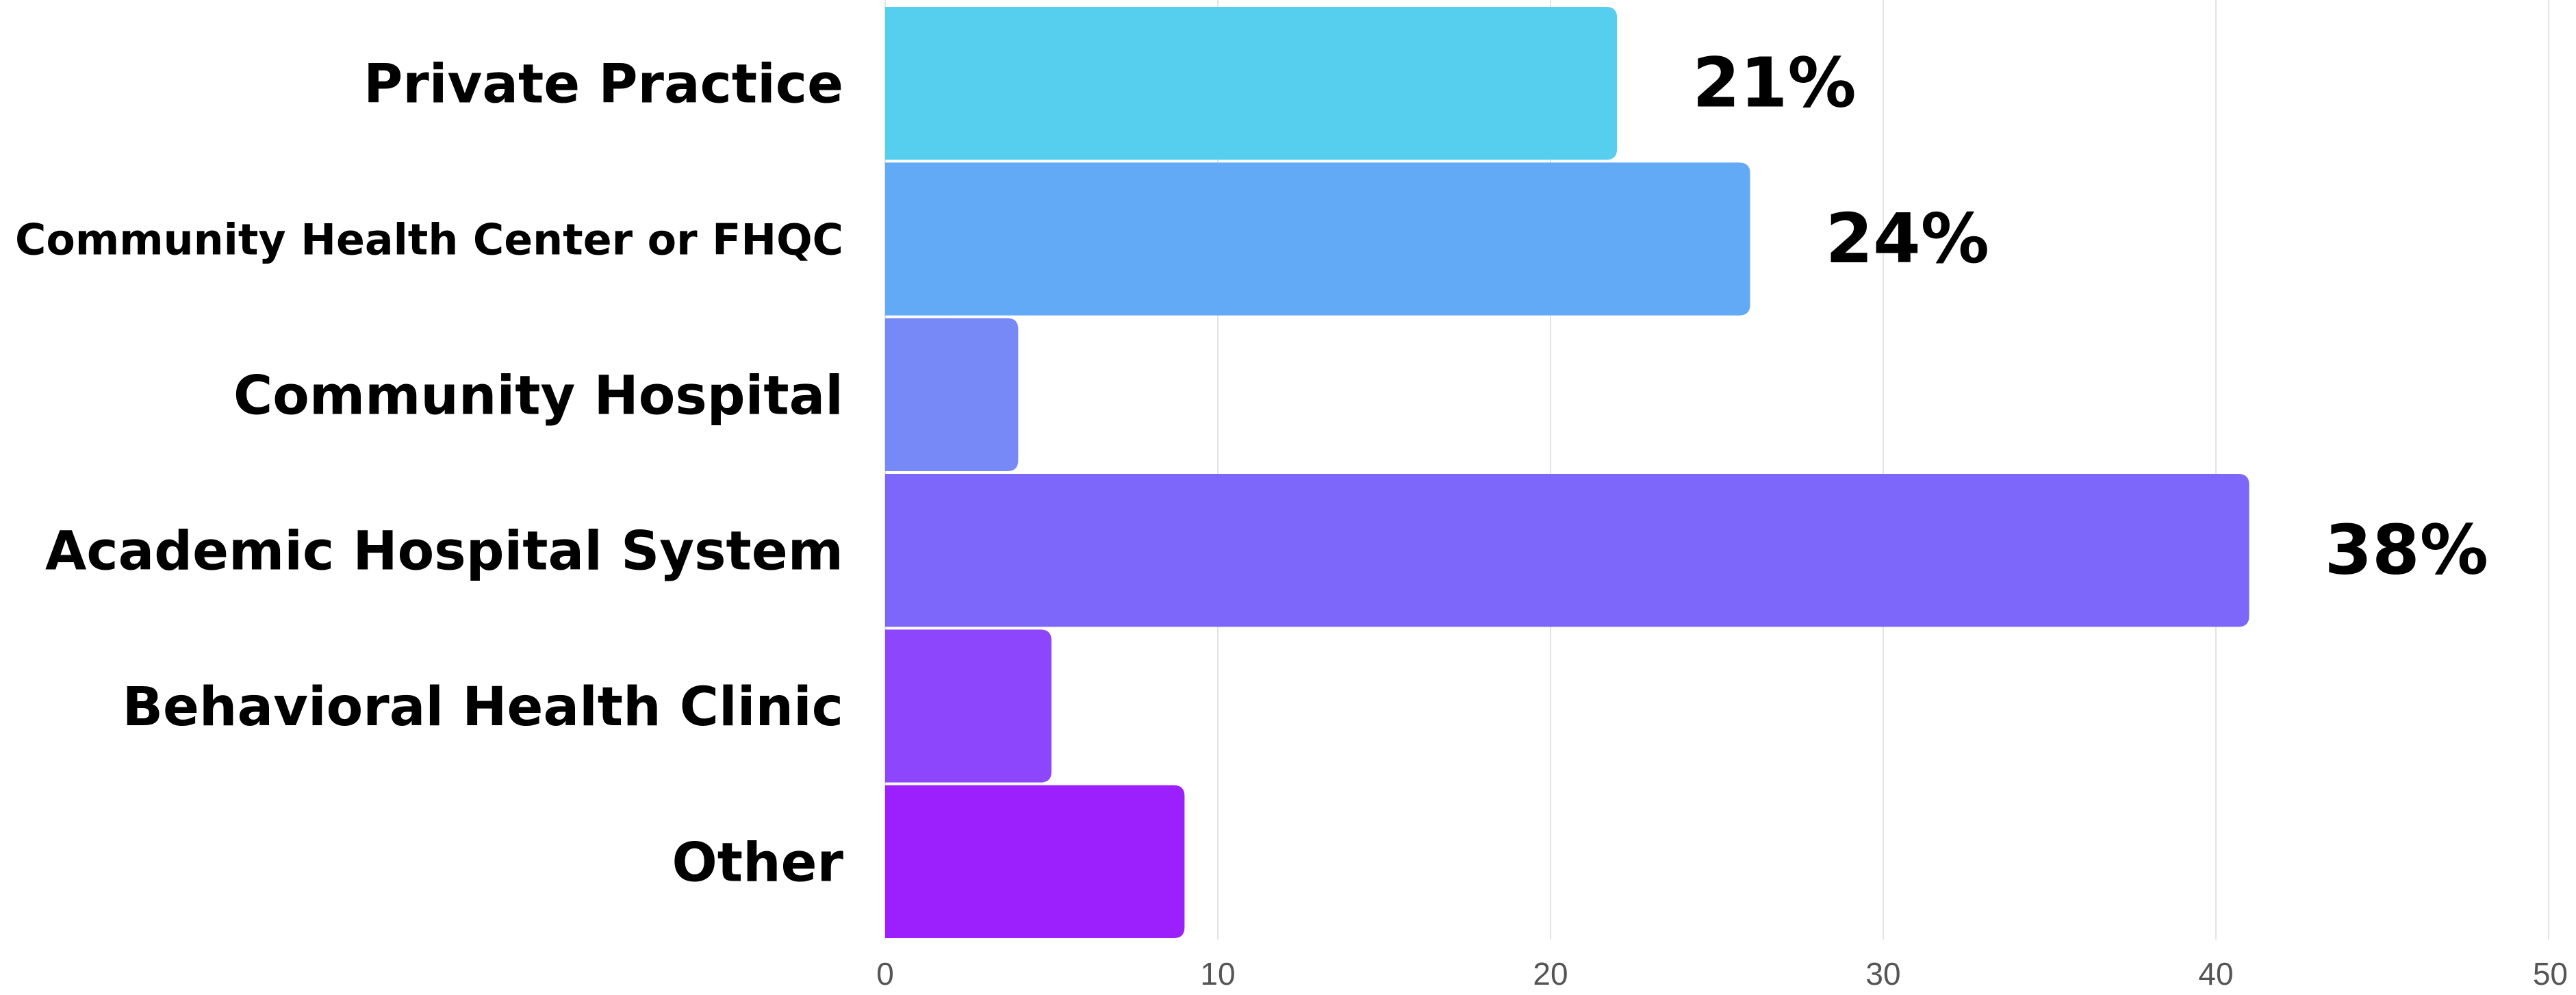  Describe the element at coordinates (1217, 974) in the screenshot. I see `x-tick-label: 10` at that location.